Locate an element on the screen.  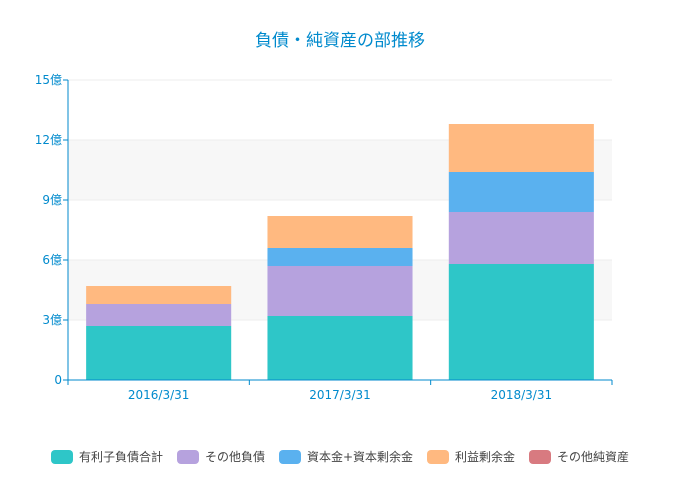
legend-label: 利益剰余金 is located at coordinates (485, 457).